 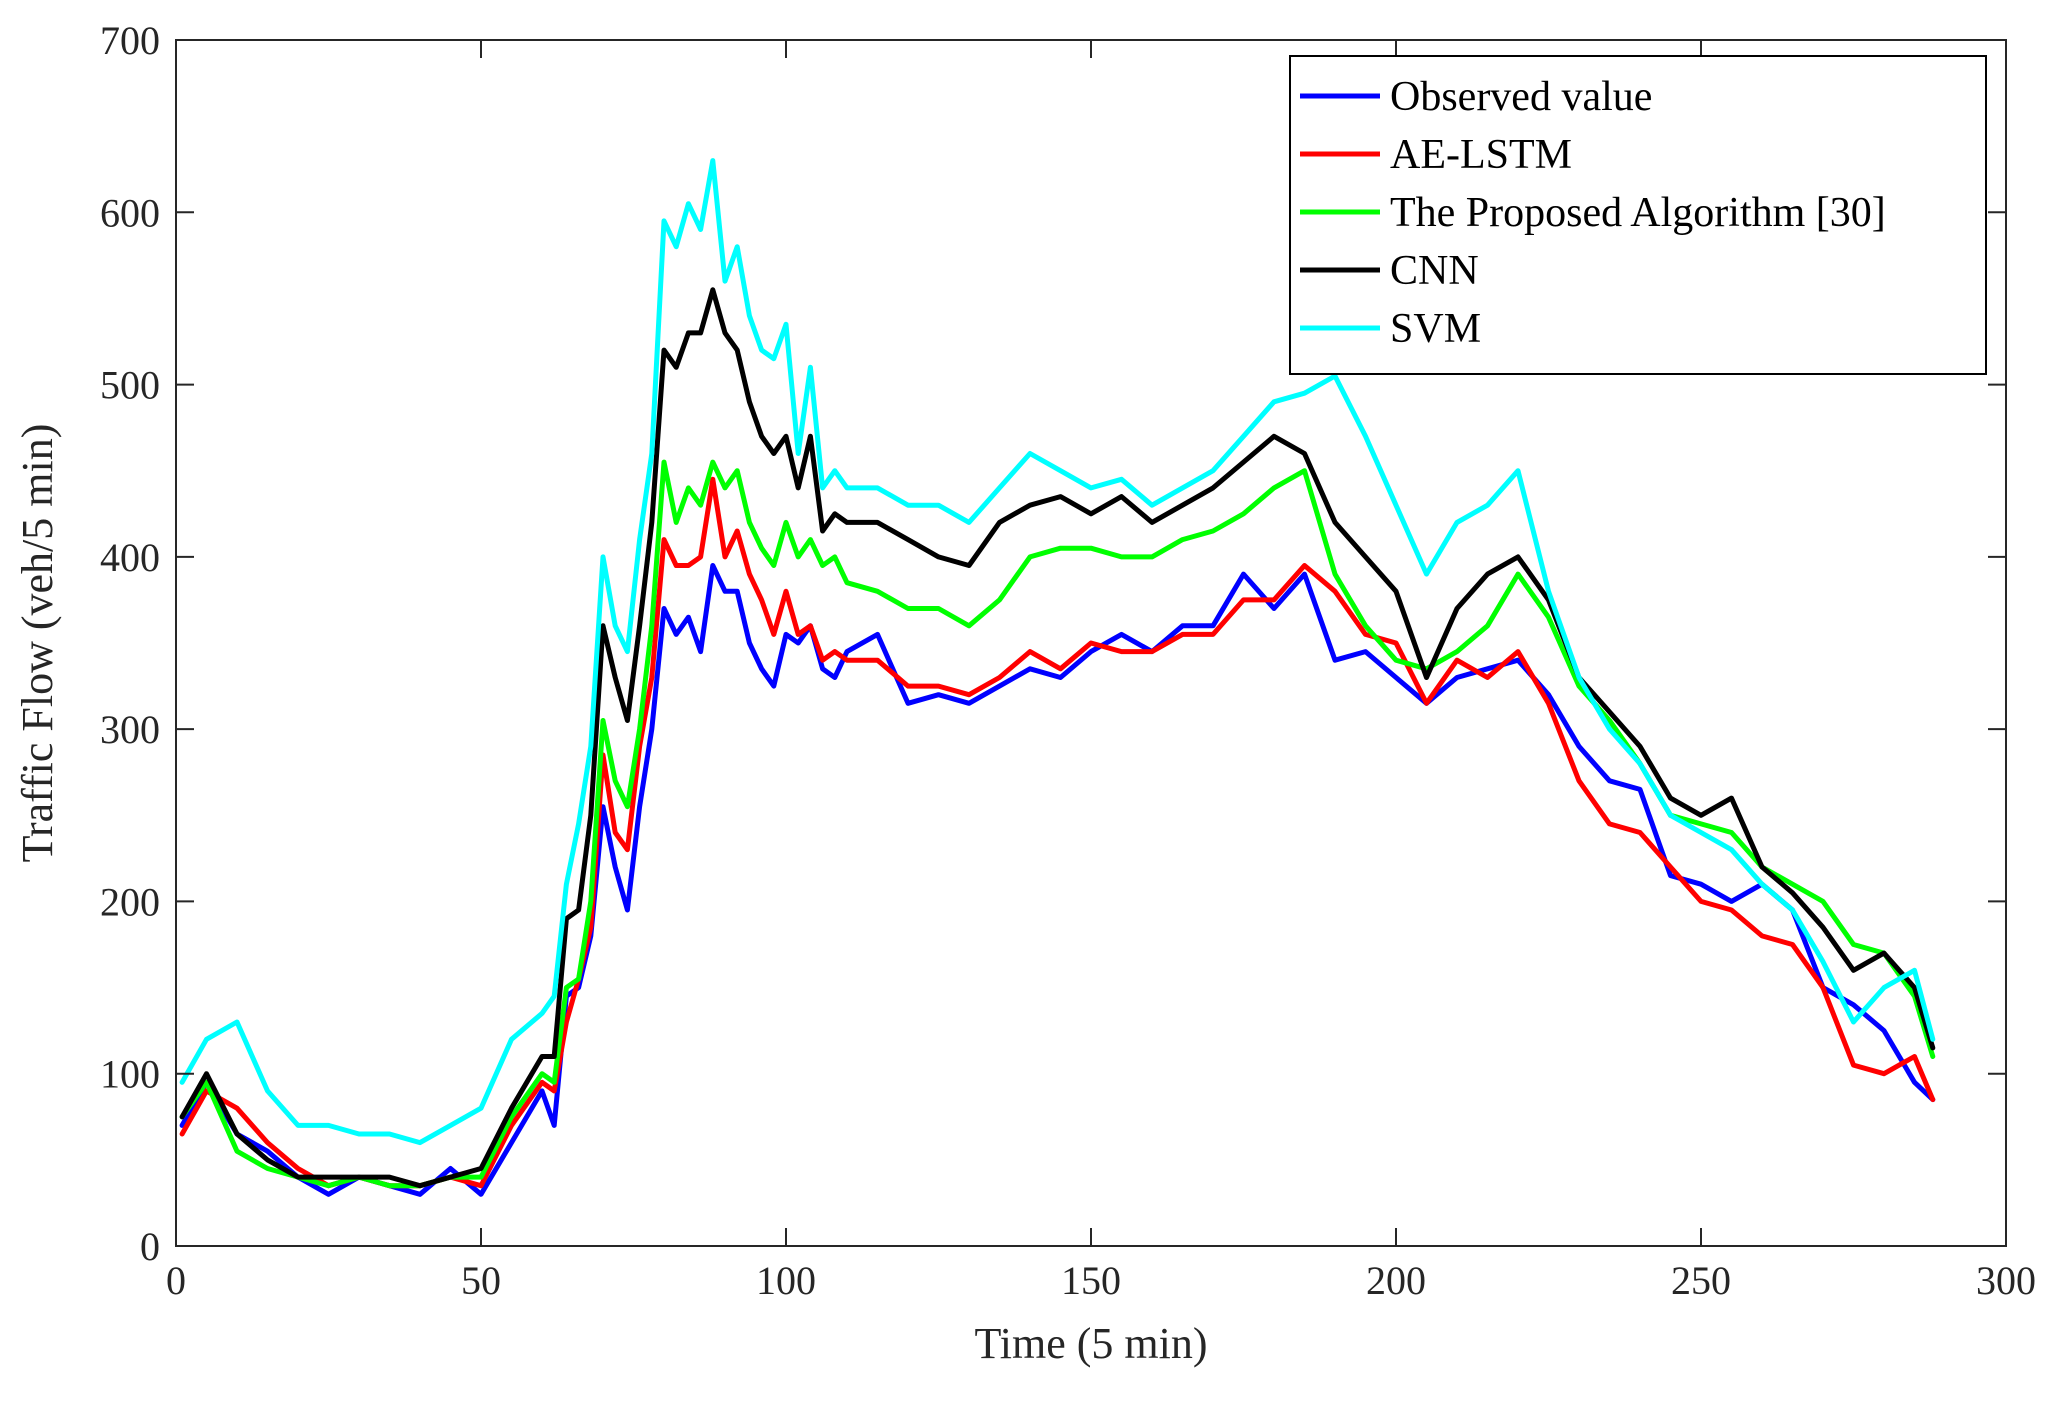 I want to click on legend-entry-label: Observed value, so click(x=1521, y=97).